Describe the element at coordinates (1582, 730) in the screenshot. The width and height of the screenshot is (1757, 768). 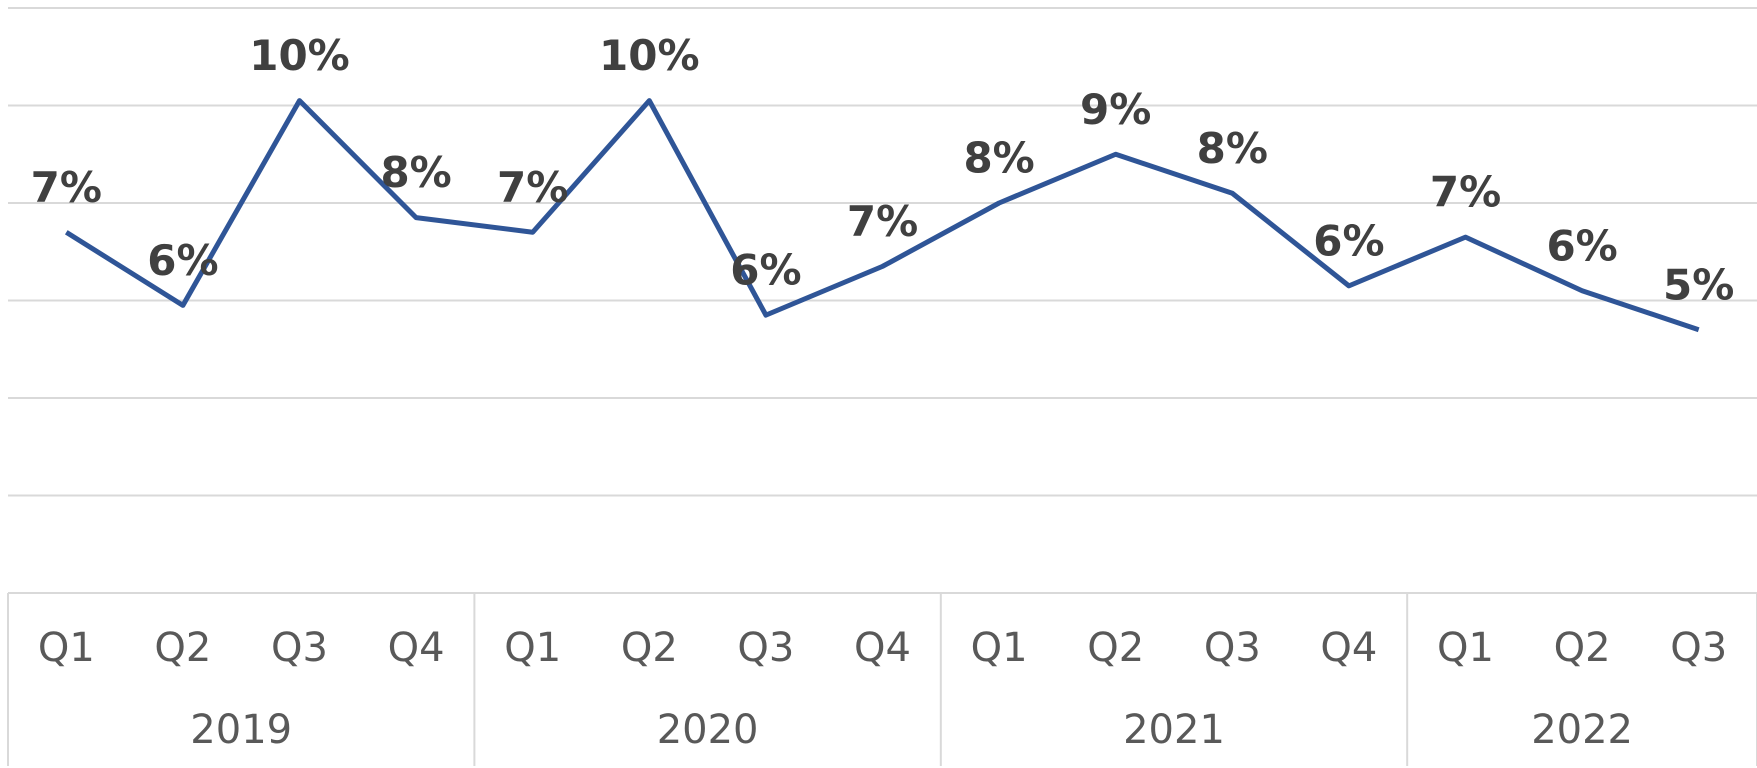
I see `group-label: 2022` at that location.